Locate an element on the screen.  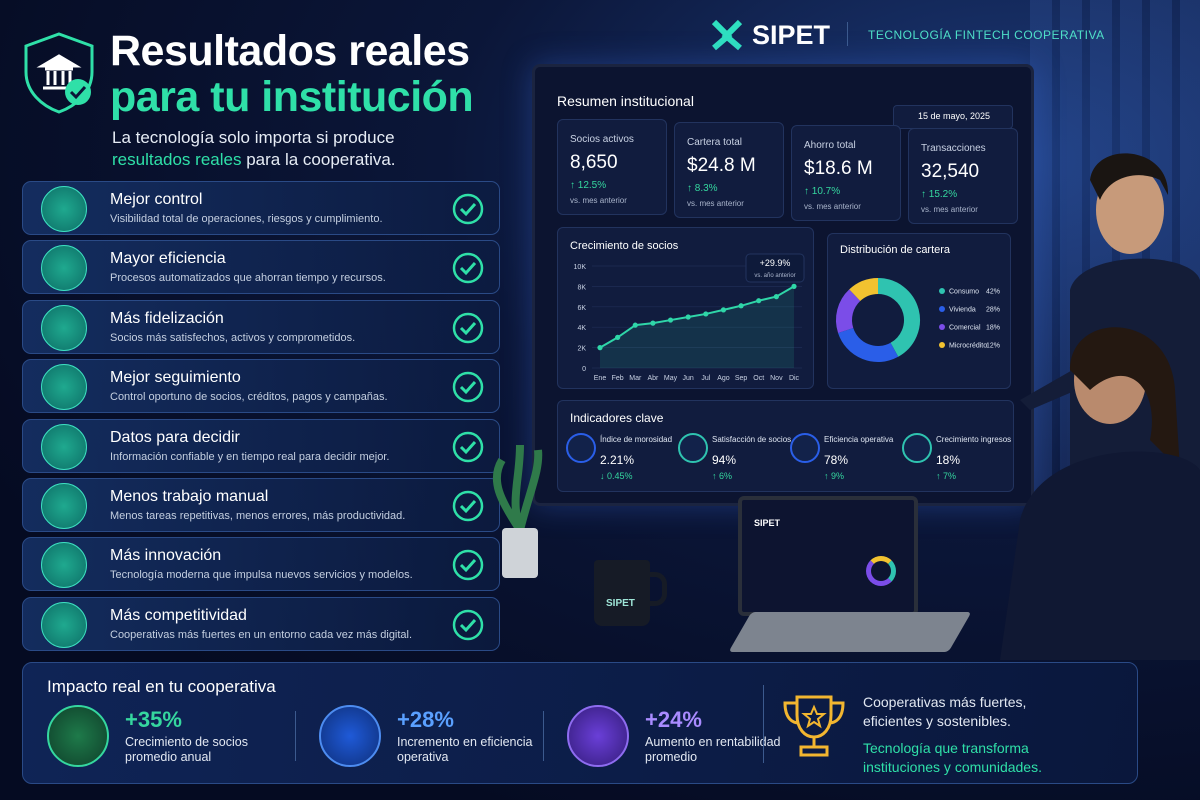
legend-value: 28% is located at coordinates (993, 310).